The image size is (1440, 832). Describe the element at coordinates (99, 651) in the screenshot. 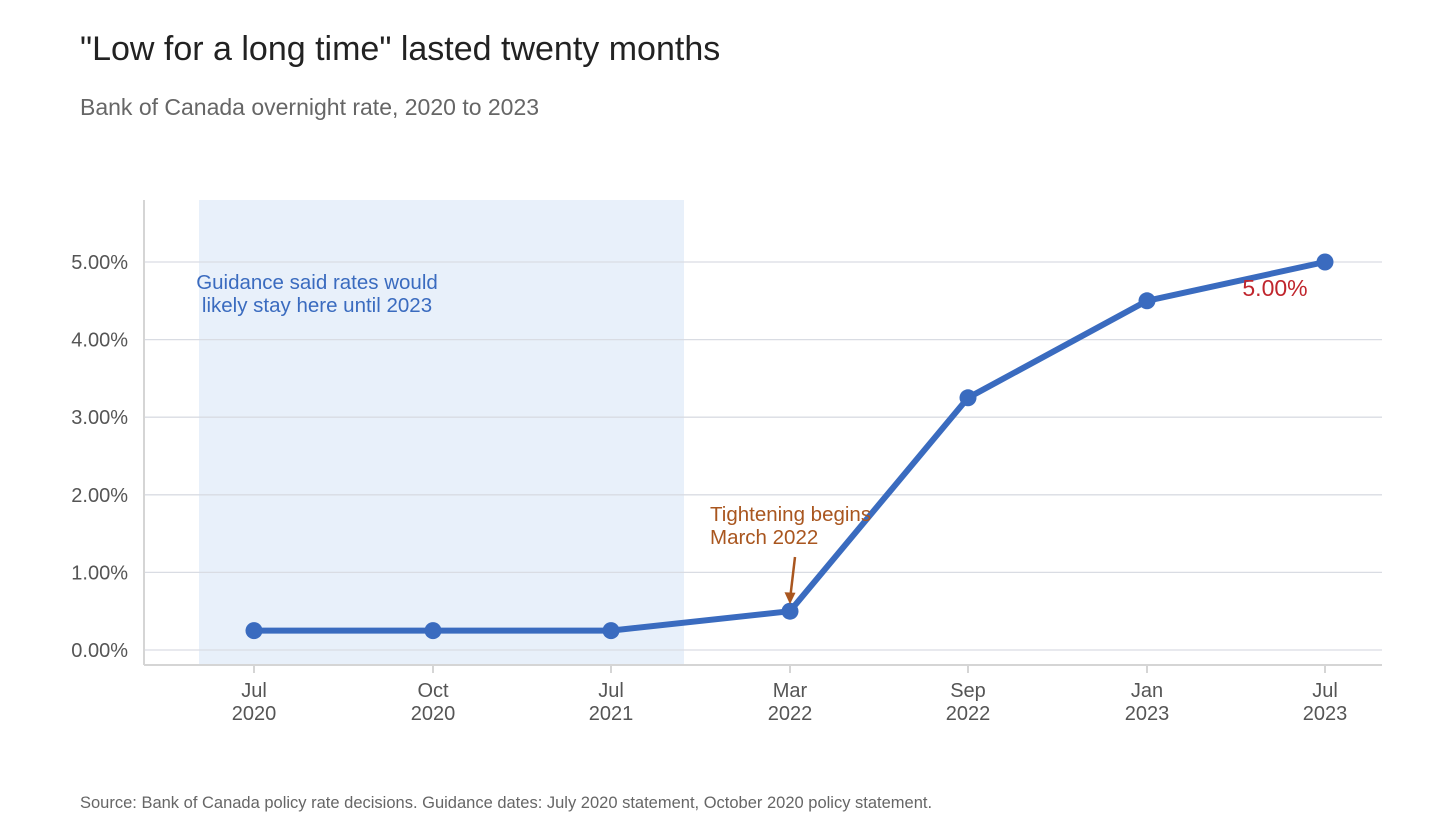

I see `y-tick-label: 0.00%` at that location.